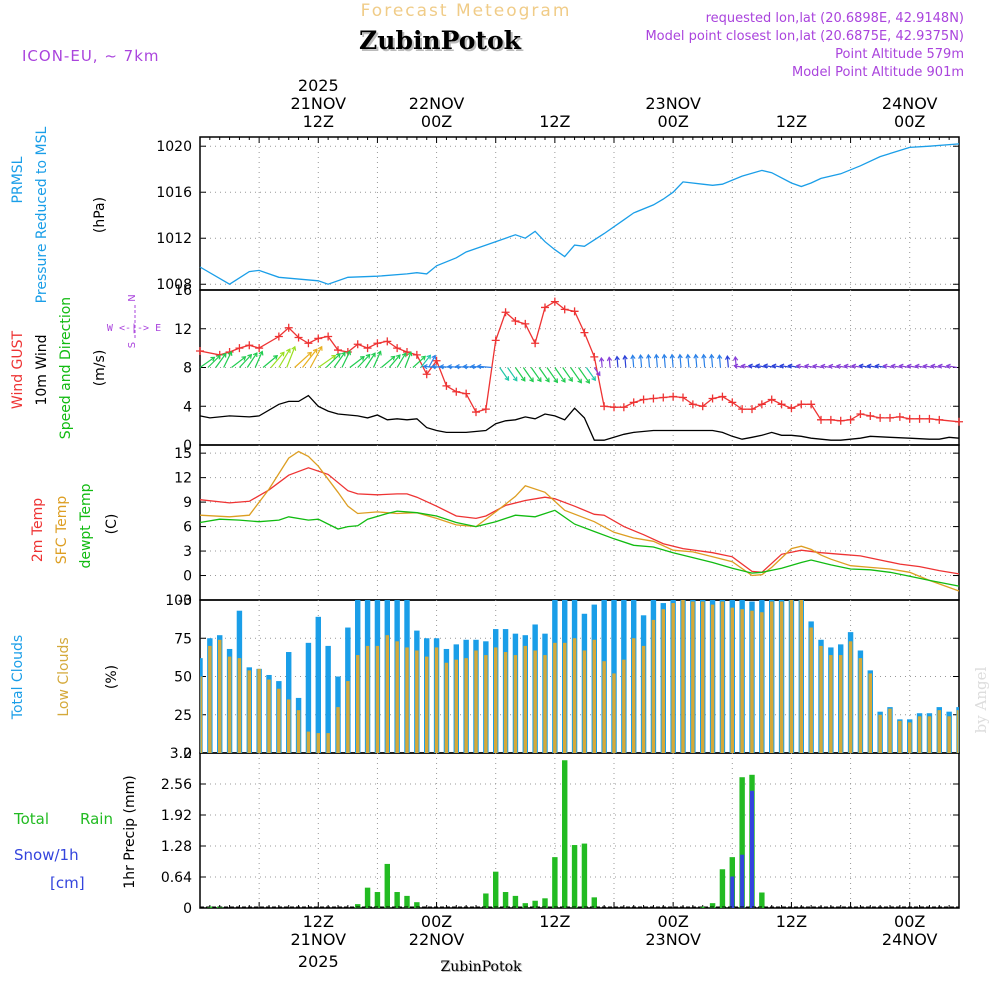 Image resolution: width=1000 pixels, height=1000 pixels. What do you see at coordinates (134, 328) in the screenshot?
I see `compass-we: W <-|-> E` at bounding box center [134, 328].